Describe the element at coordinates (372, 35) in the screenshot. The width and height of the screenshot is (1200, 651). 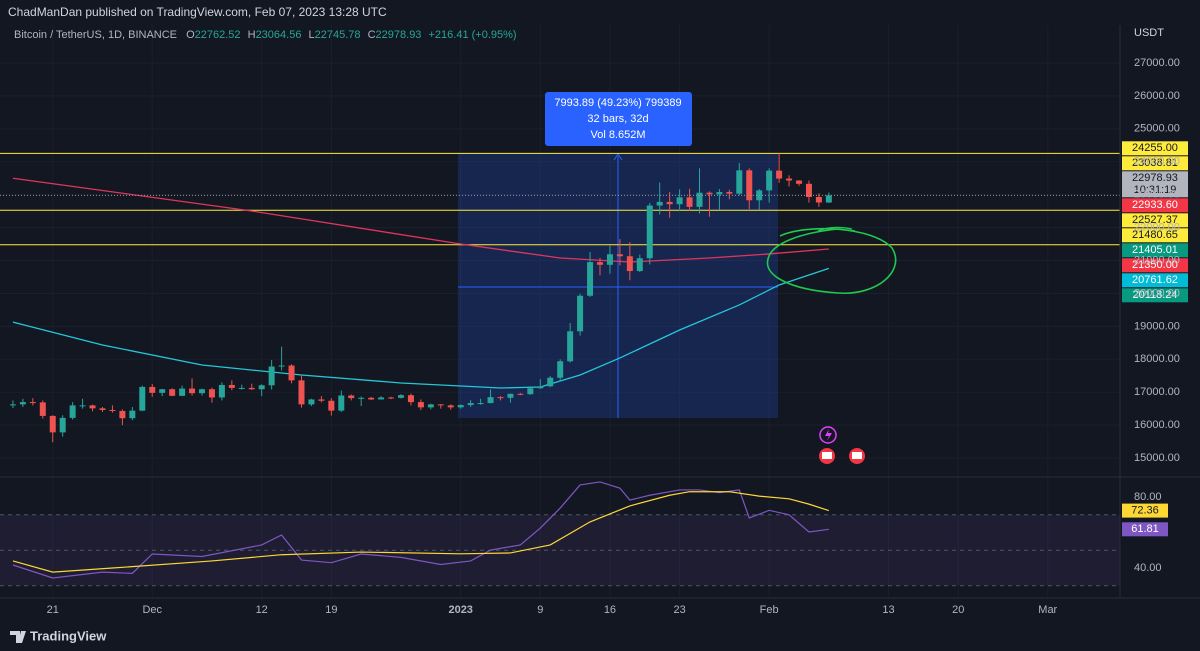
I see `ohlc-letter: C` at that location.